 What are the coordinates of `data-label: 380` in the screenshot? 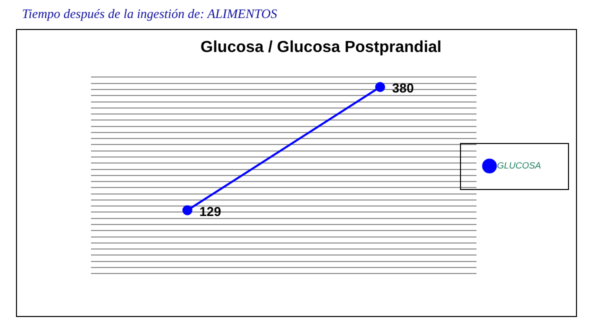 It's located at (403, 88).